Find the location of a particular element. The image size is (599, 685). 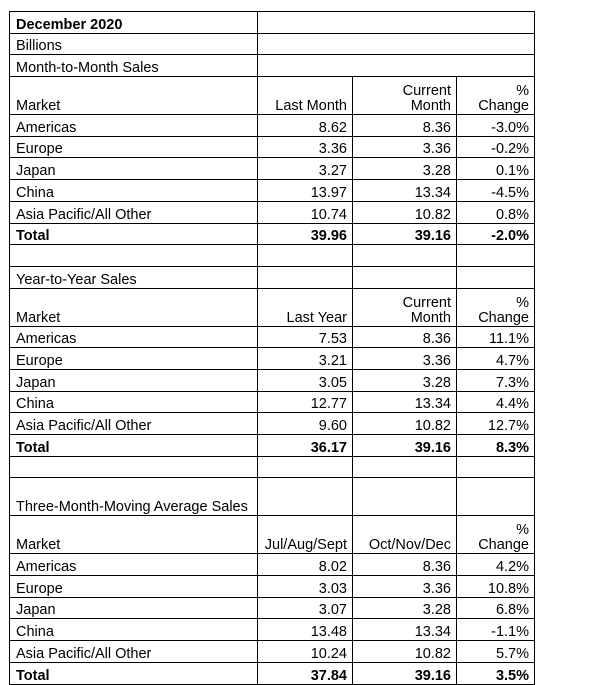

table-row: Japan 3.27 3.28 0.1% is located at coordinates (272, 169).